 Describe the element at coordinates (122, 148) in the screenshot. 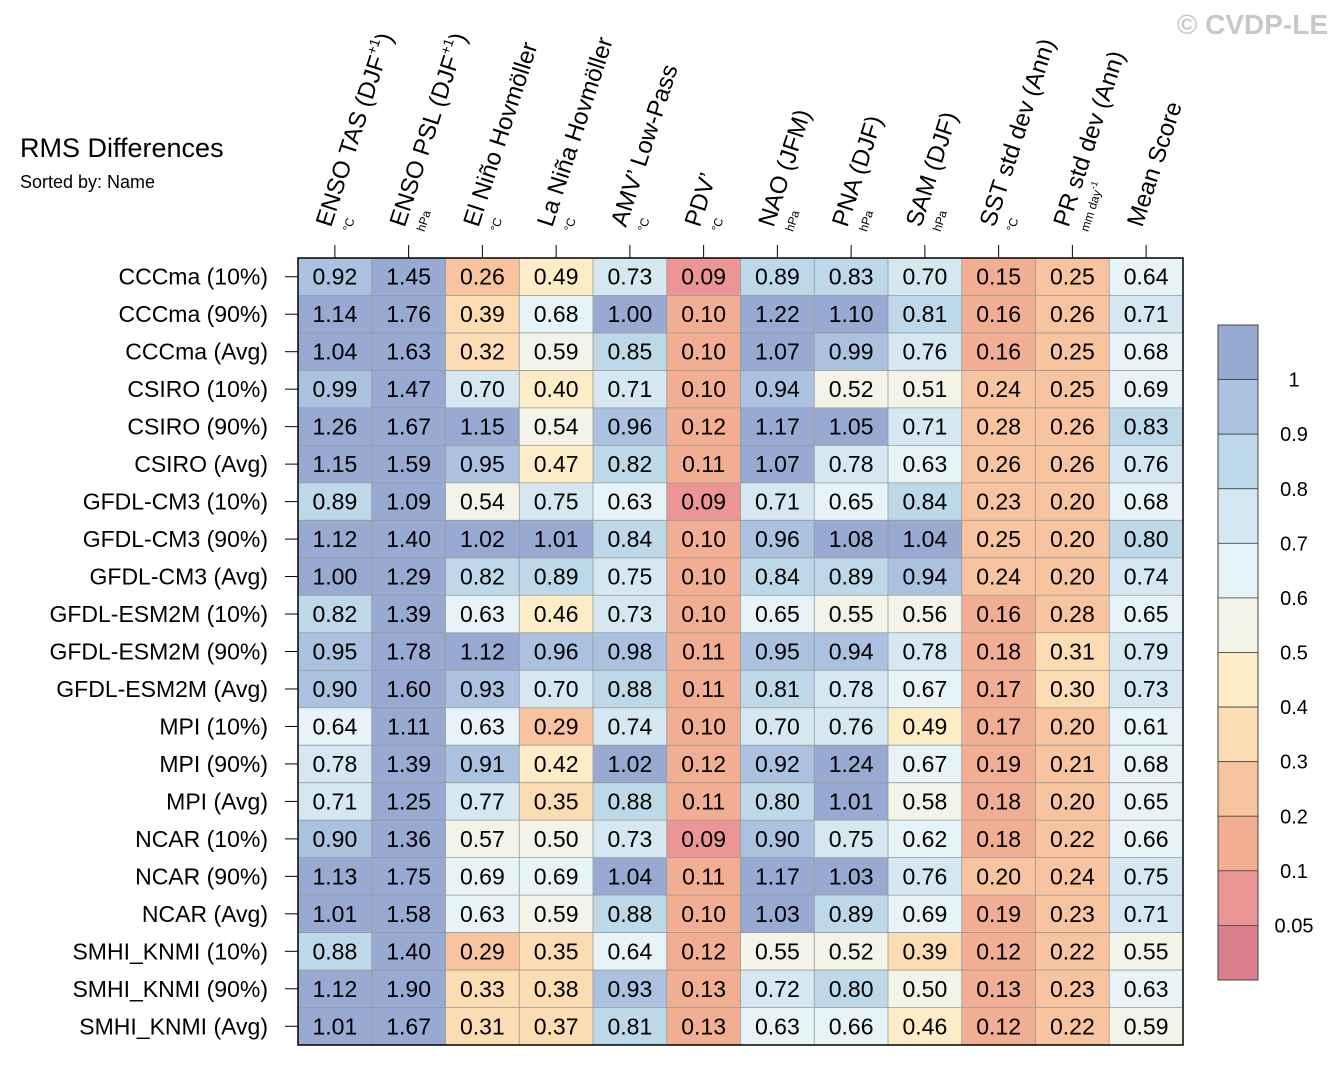

I see `chart-title: RMS Differences` at that location.